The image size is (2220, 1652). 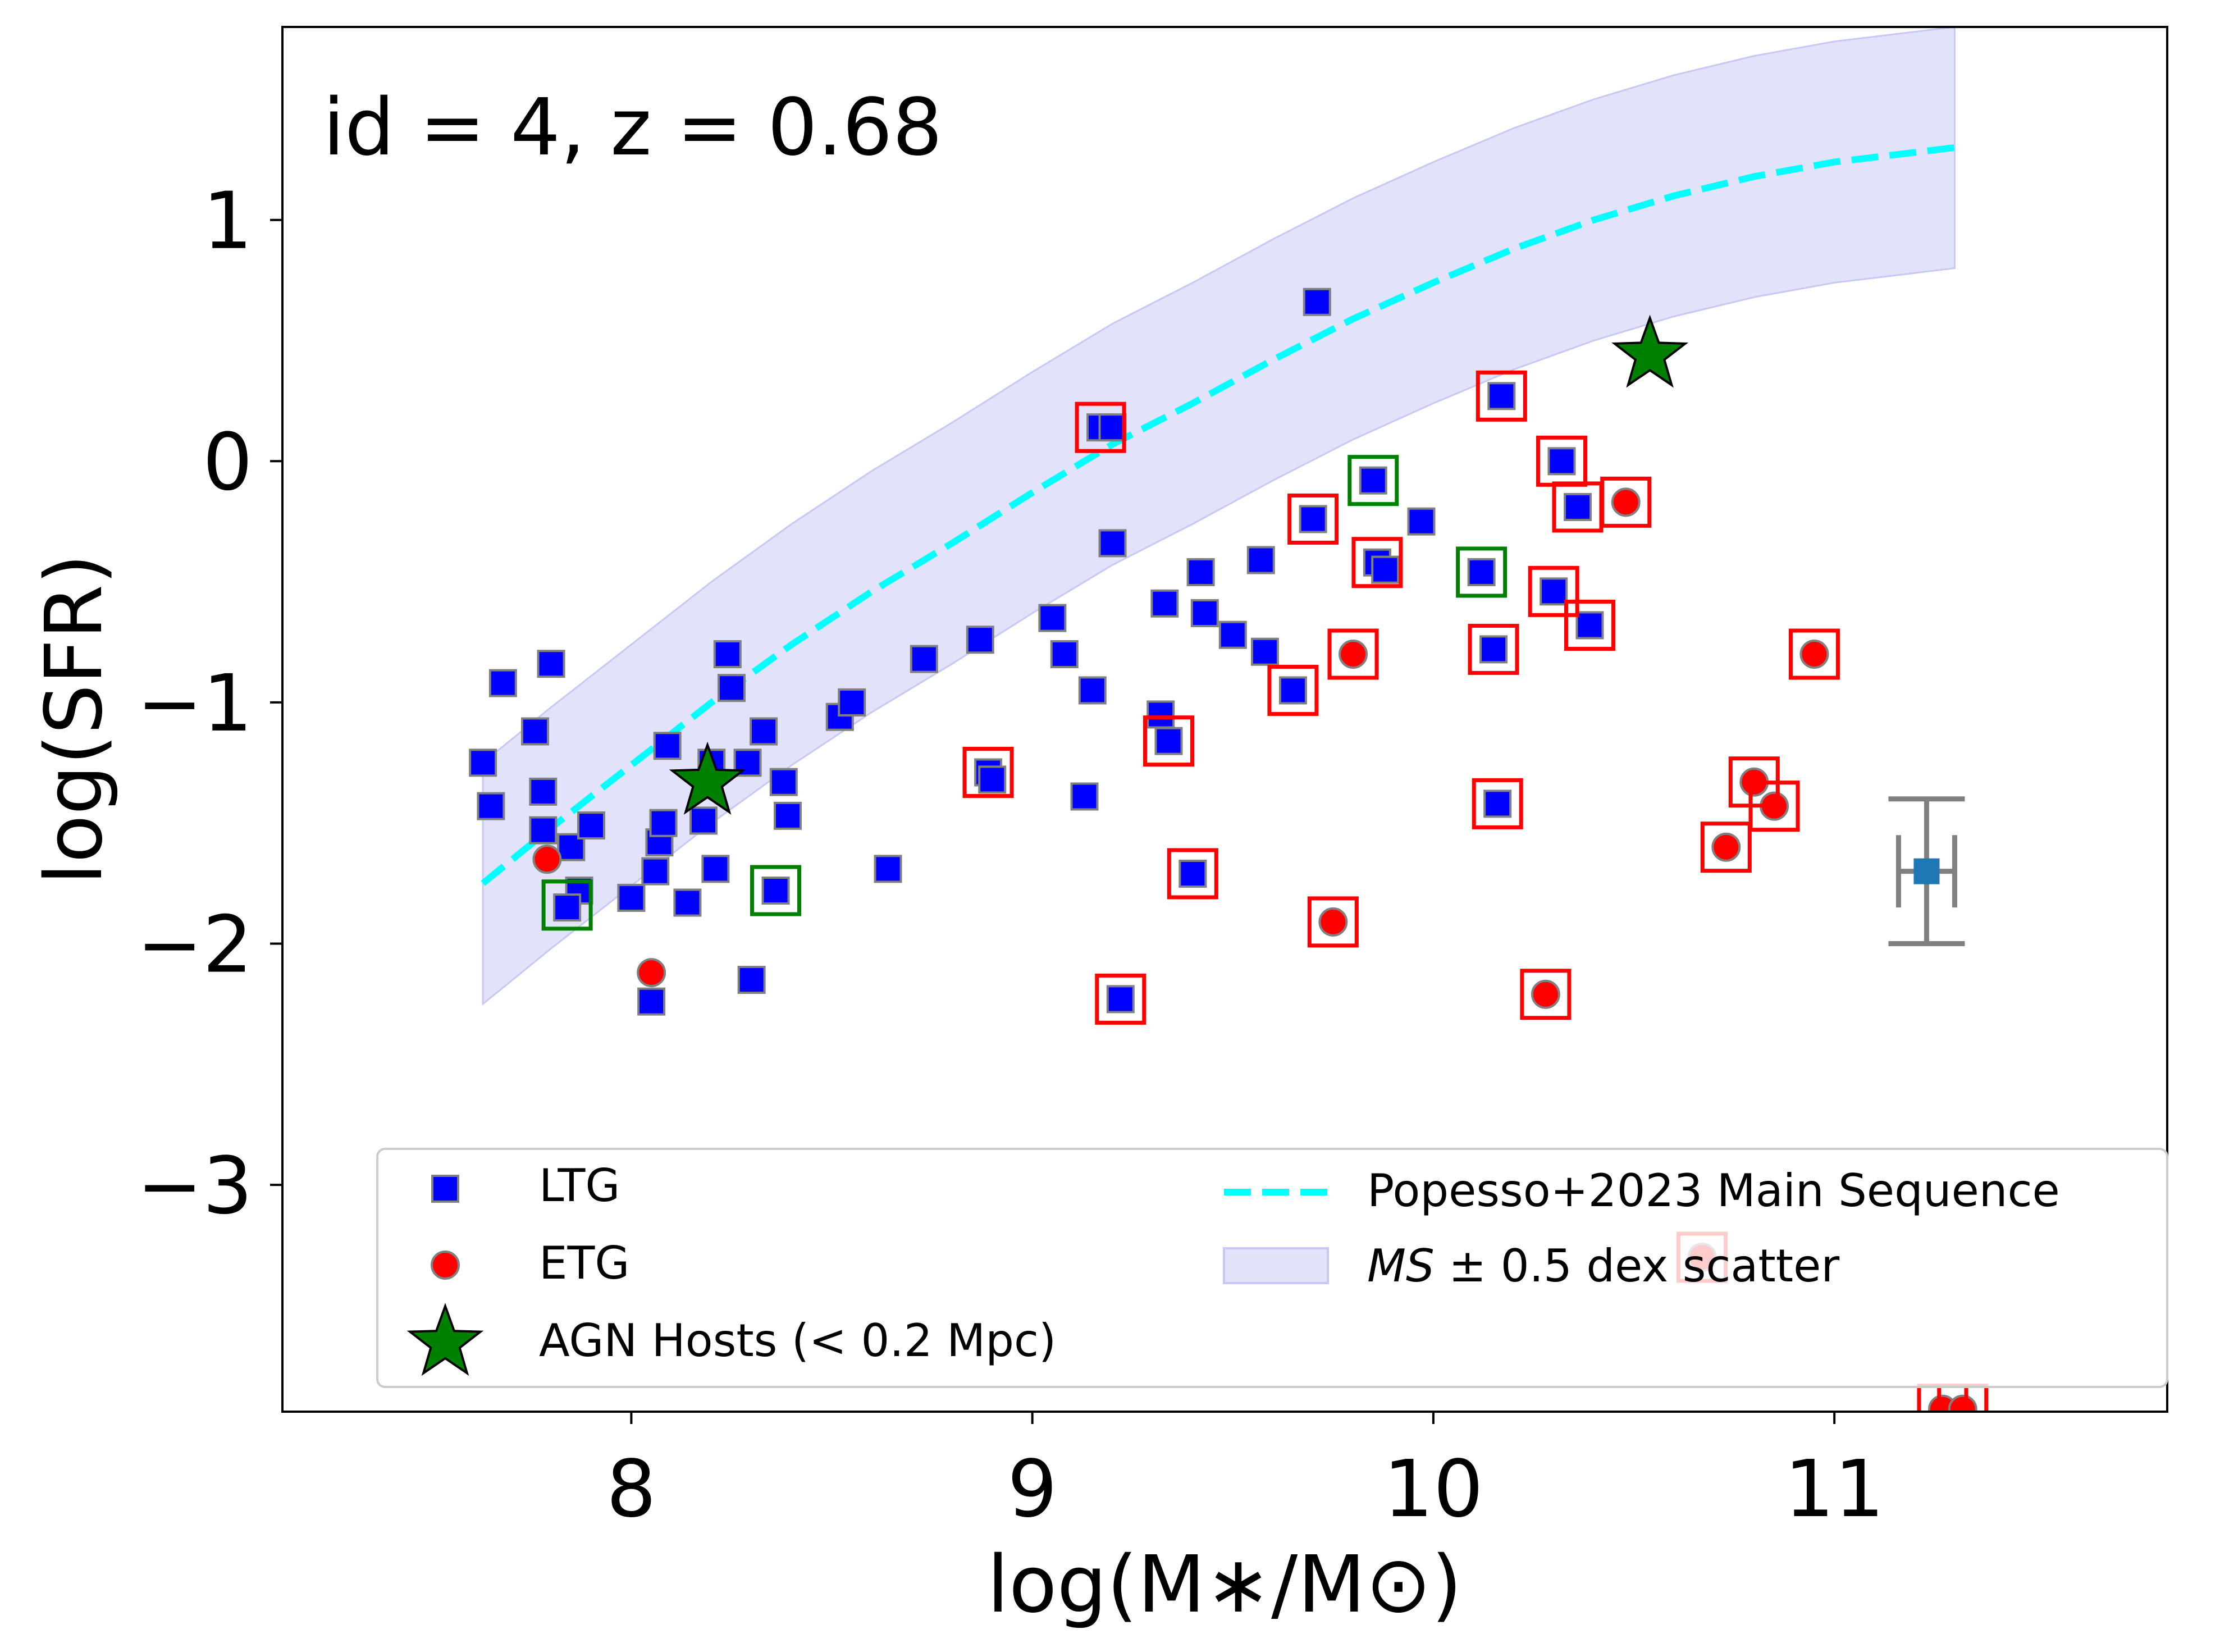 What do you see at coordinates (580, 1186) in the screenshot?
I see `legend-ltg-label: LTG` at bounding box center [580, 1186].